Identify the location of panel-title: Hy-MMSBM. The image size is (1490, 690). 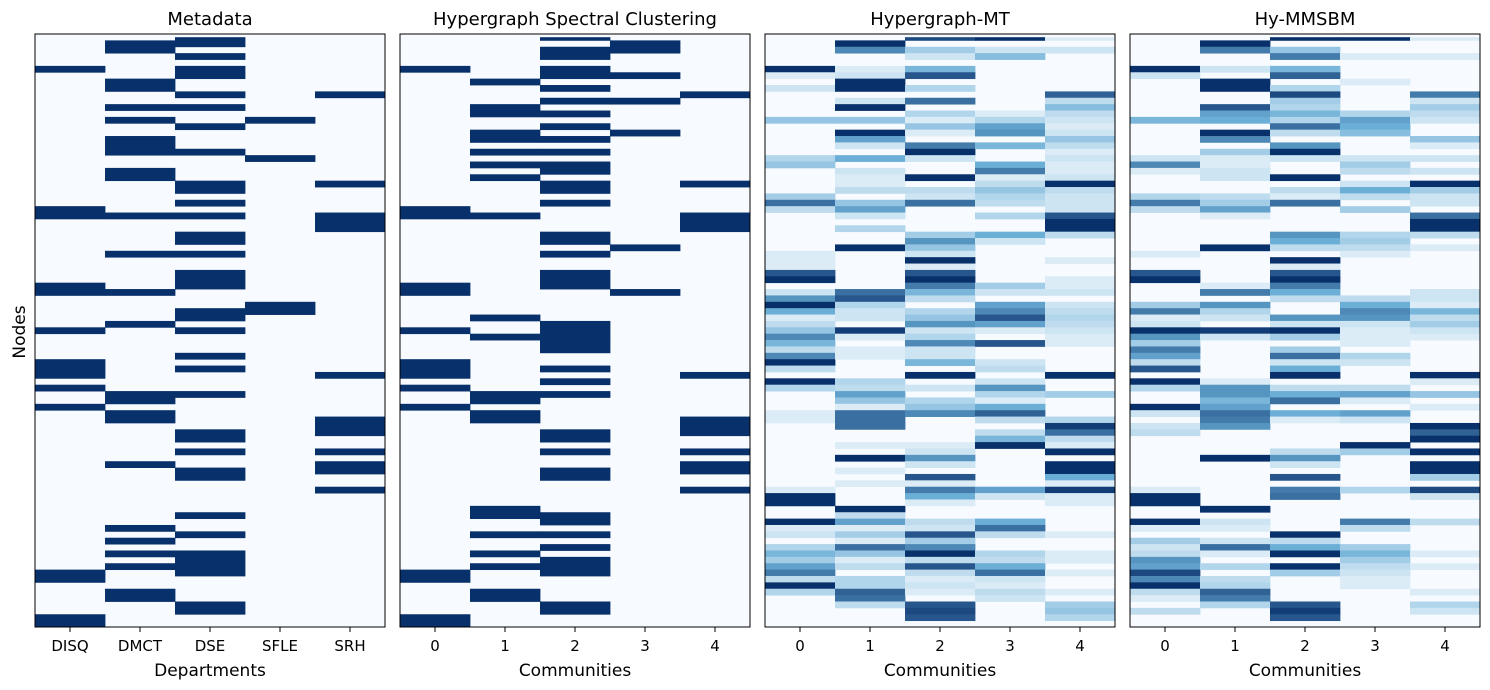
(1305, 19).